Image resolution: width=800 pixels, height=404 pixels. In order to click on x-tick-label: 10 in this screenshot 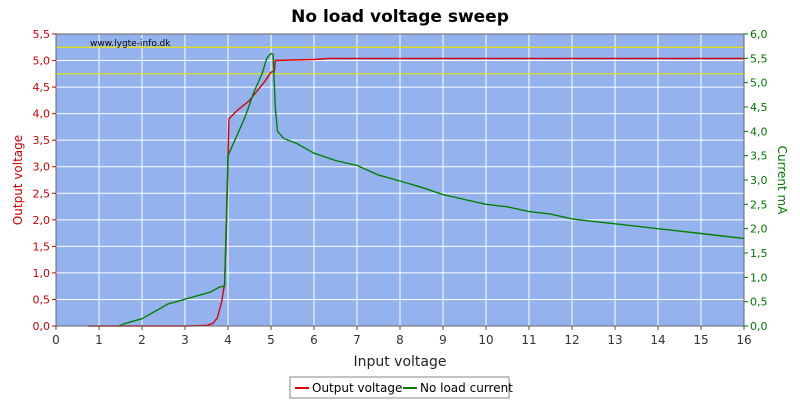, I will do `click(485, 340)`.